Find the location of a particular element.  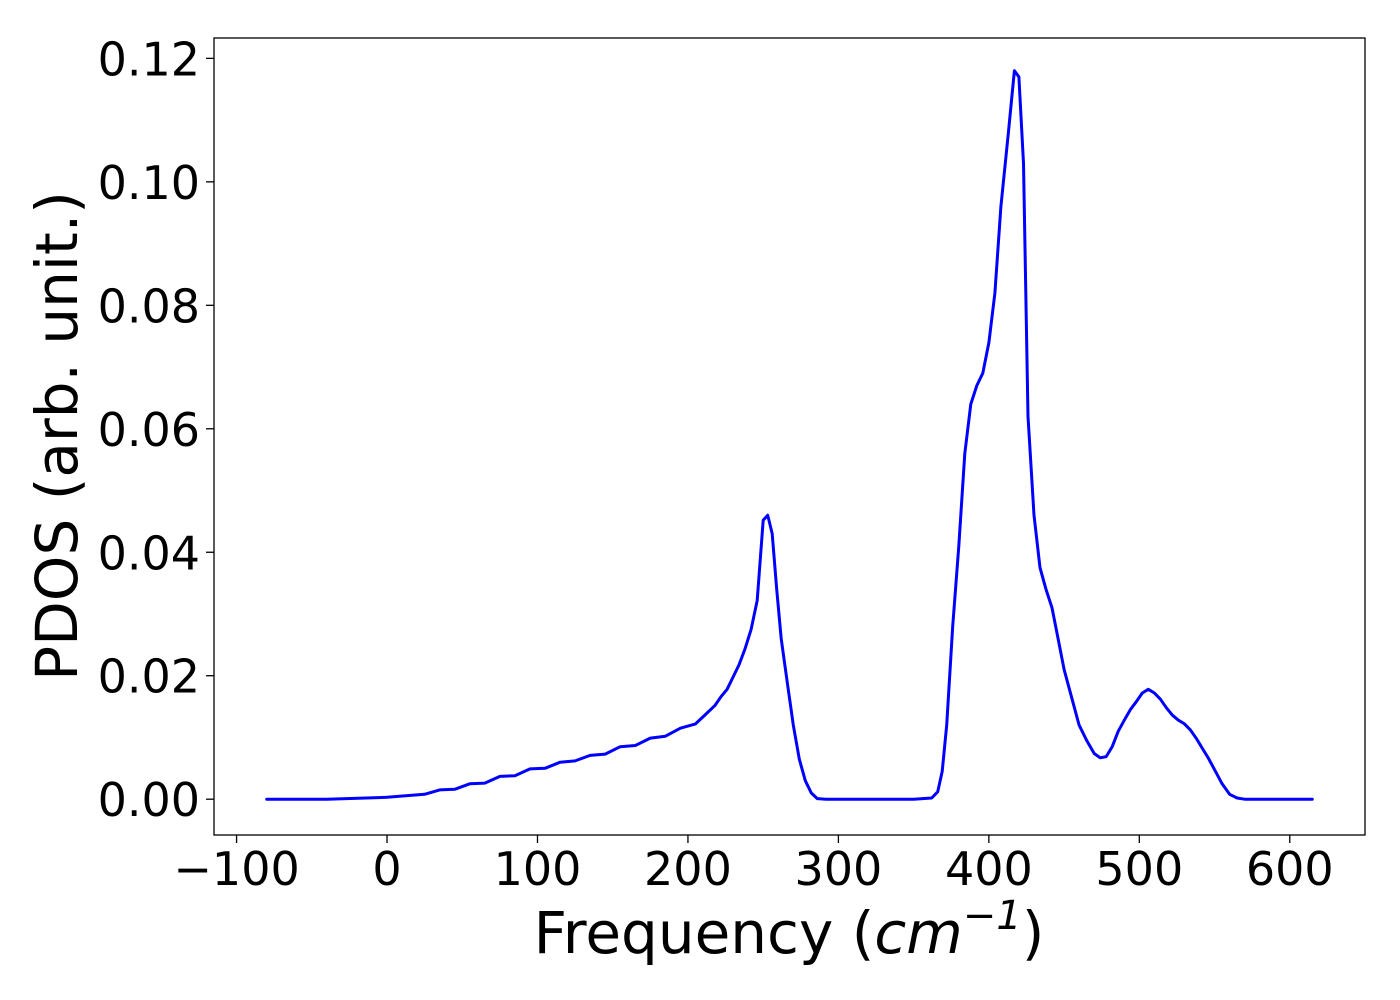

x-axis-unit-exponent: −1 is located at coordinates (992, 916).